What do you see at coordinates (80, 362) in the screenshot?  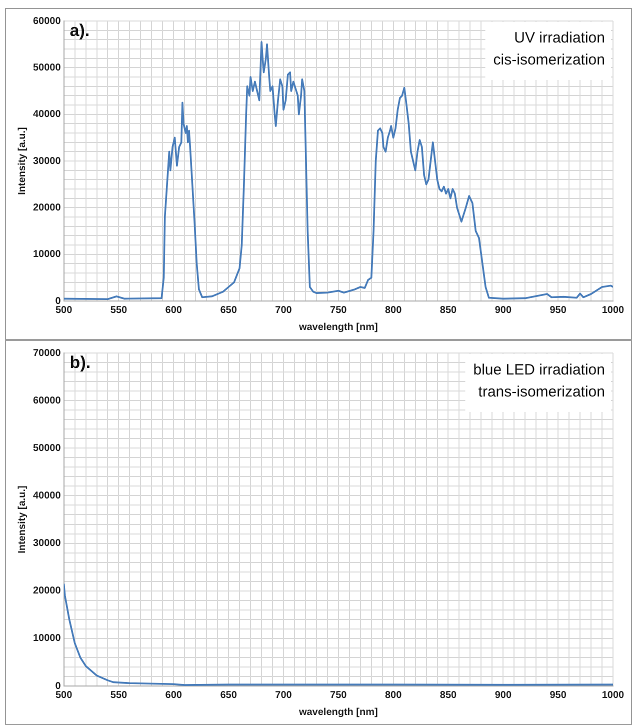 I see `annotation: b).` at bounding box center [80, 362].